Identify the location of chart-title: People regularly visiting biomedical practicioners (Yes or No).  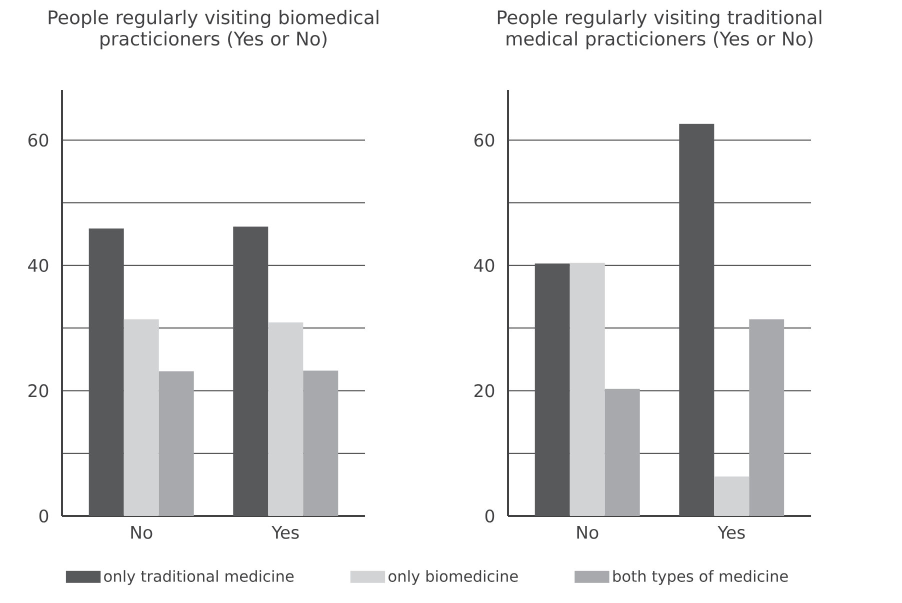
(213, 30).